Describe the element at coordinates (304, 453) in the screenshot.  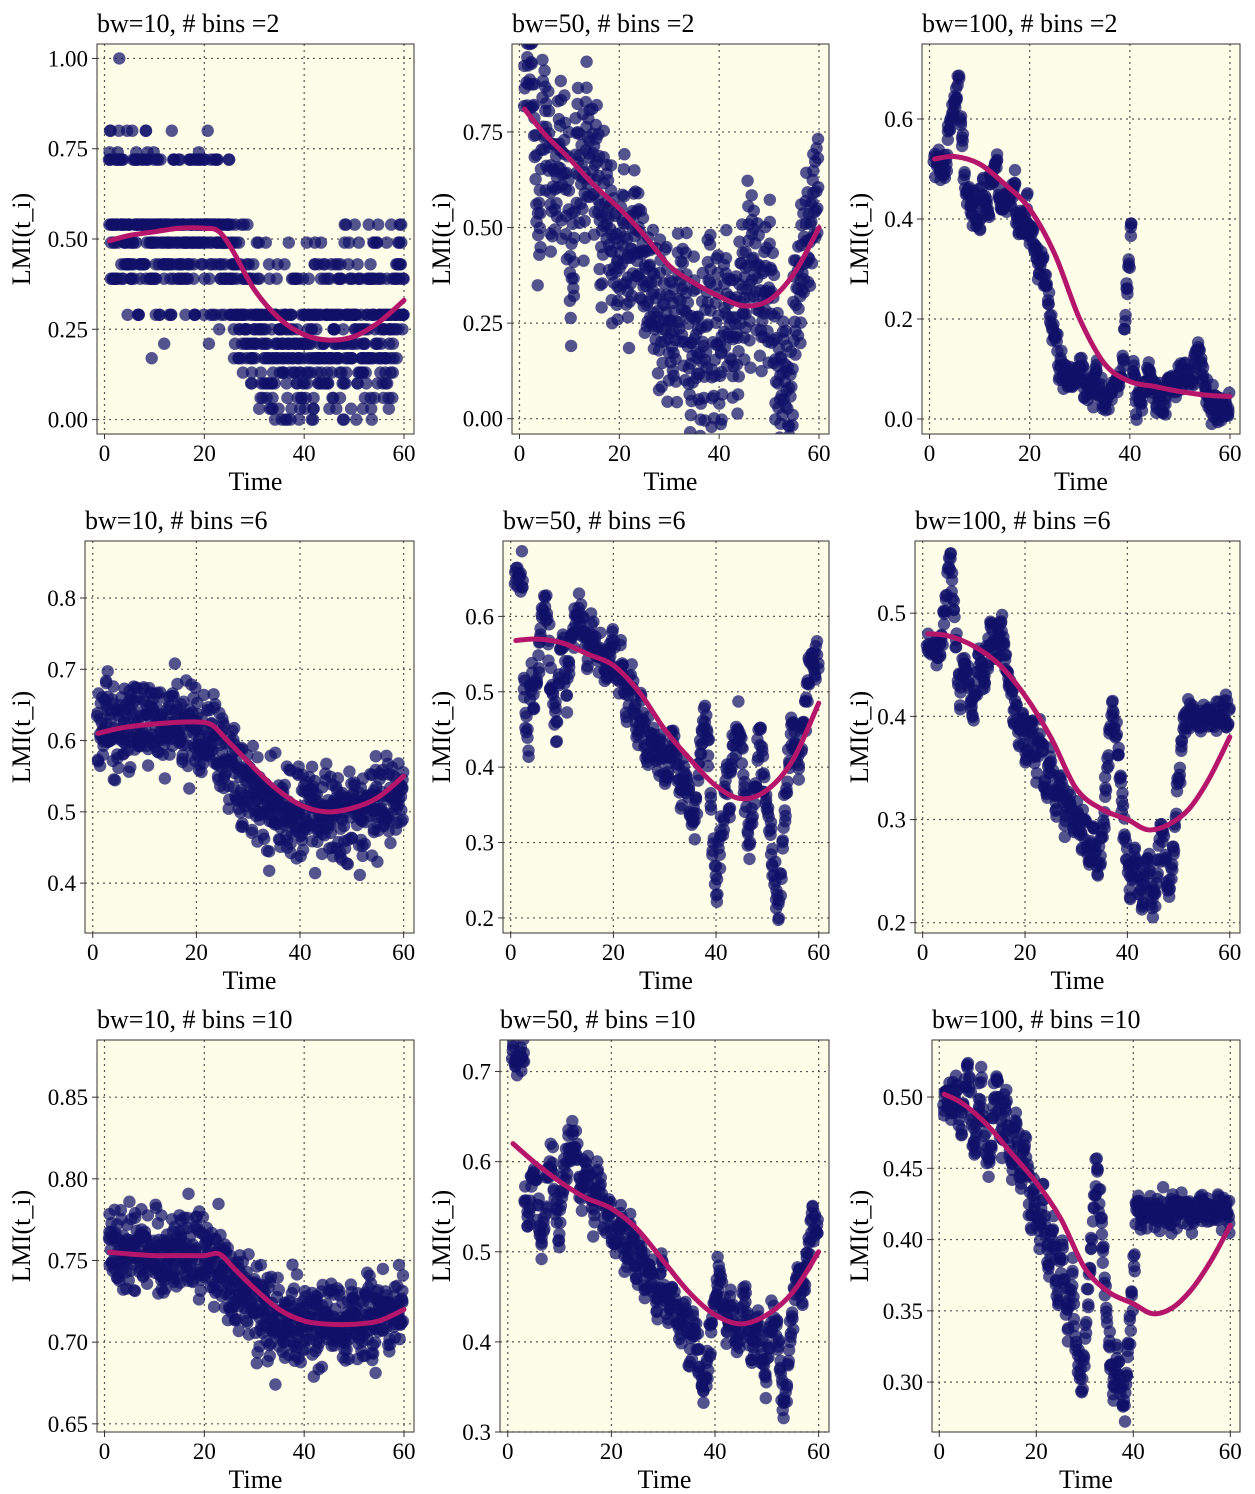
I see `x-tick-label: 40` at that location.